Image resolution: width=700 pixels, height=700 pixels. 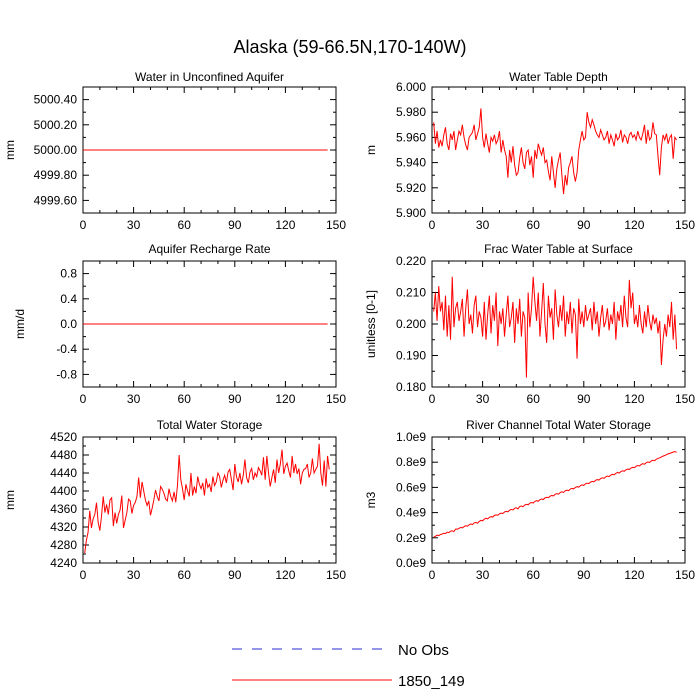 What do you see at coordinates (371, 150) in the screenshot?
I see `y-axis-label: m` at bounding box center [371, 150].